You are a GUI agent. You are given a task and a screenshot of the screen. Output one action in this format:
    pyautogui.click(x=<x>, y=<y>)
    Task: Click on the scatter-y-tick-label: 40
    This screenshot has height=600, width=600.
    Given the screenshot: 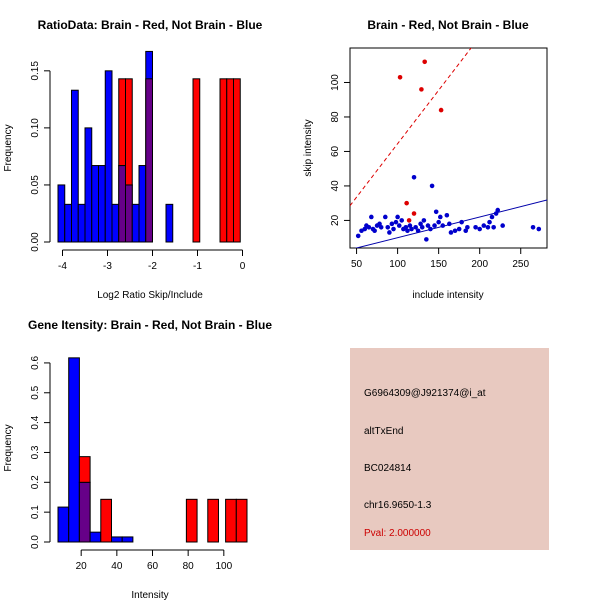 What is the action you would take?
    pyautogui.click(x=335, y=186)
    